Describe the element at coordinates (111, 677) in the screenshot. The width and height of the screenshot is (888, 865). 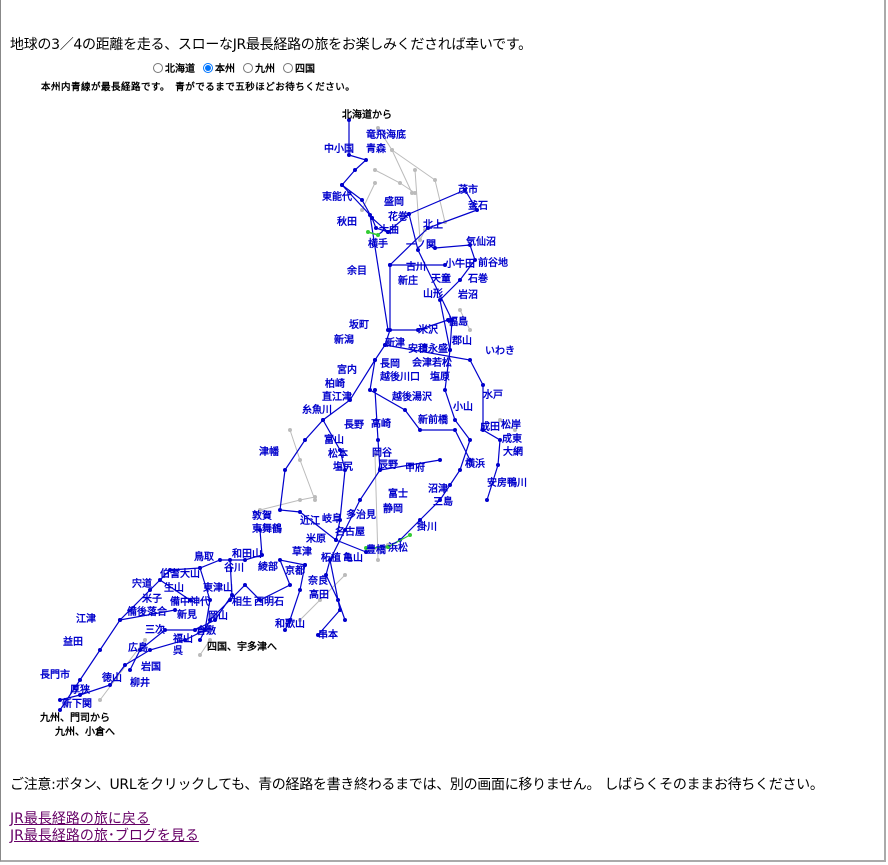
I see `station-label: 徳山` at that location.